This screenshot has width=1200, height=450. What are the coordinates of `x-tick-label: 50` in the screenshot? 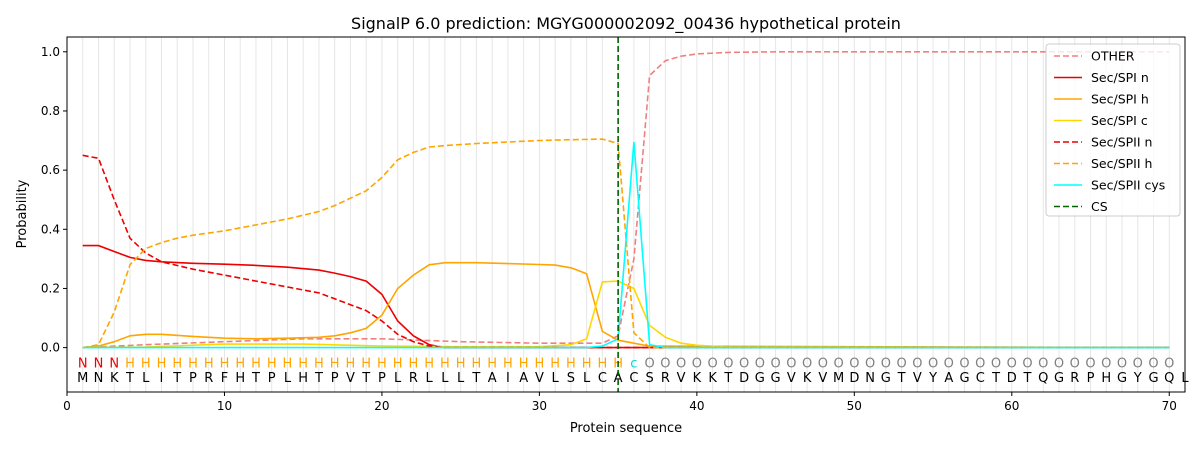 It's located at (854, 406).